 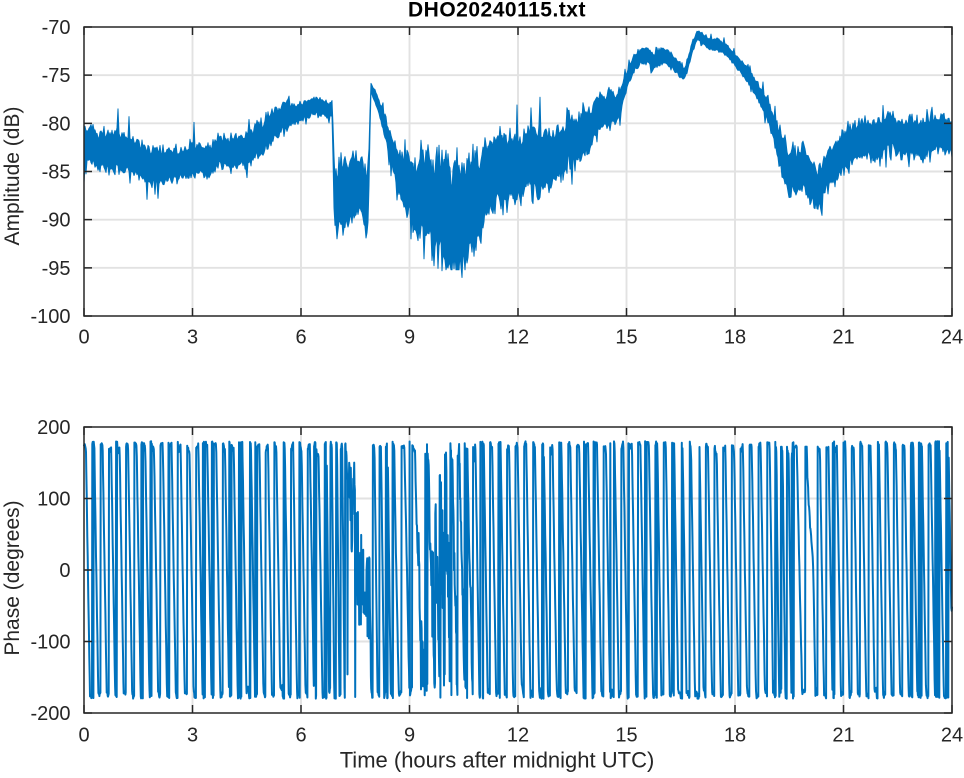 I want to click on svg-text: Amplitude (dB), so click(x=12, y=176).